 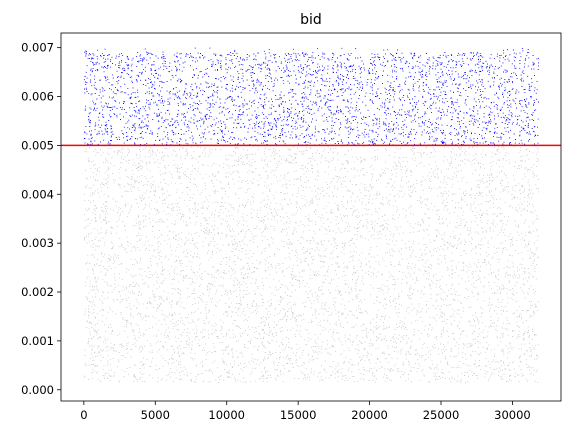 What do you see at coordinates (37, 97) in the screenshot?
I see `y-tick-label: 0.006` at bounding box center [37, 97].